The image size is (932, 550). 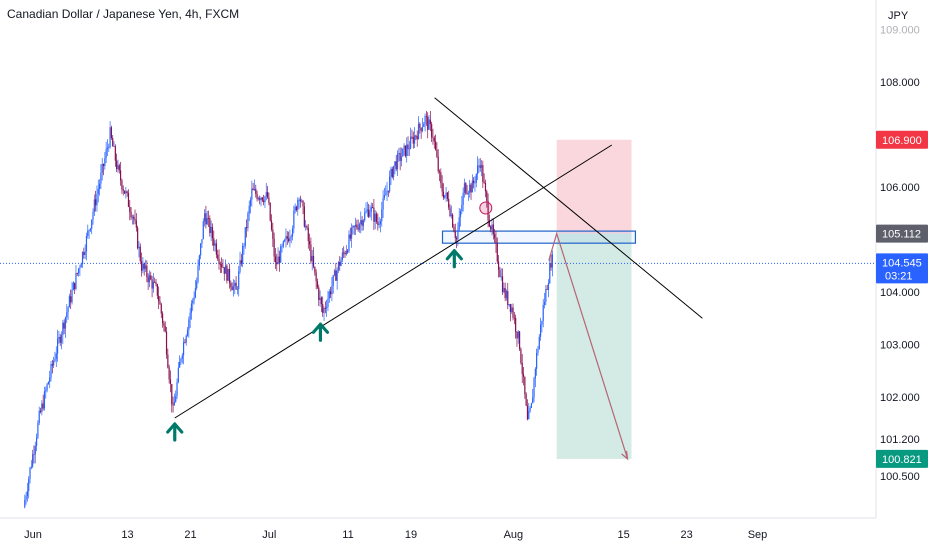 I want to click on price-tag-target: 100.821, so click(x=902, y=458).